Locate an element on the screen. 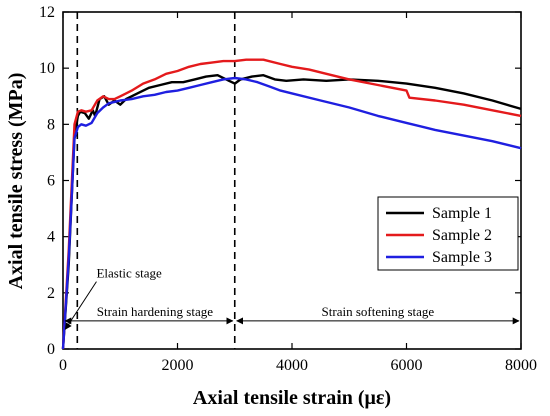 The width and height of the screenshot is (550, 416). x-tick-label: 0 is located at coordinates (63, 365).